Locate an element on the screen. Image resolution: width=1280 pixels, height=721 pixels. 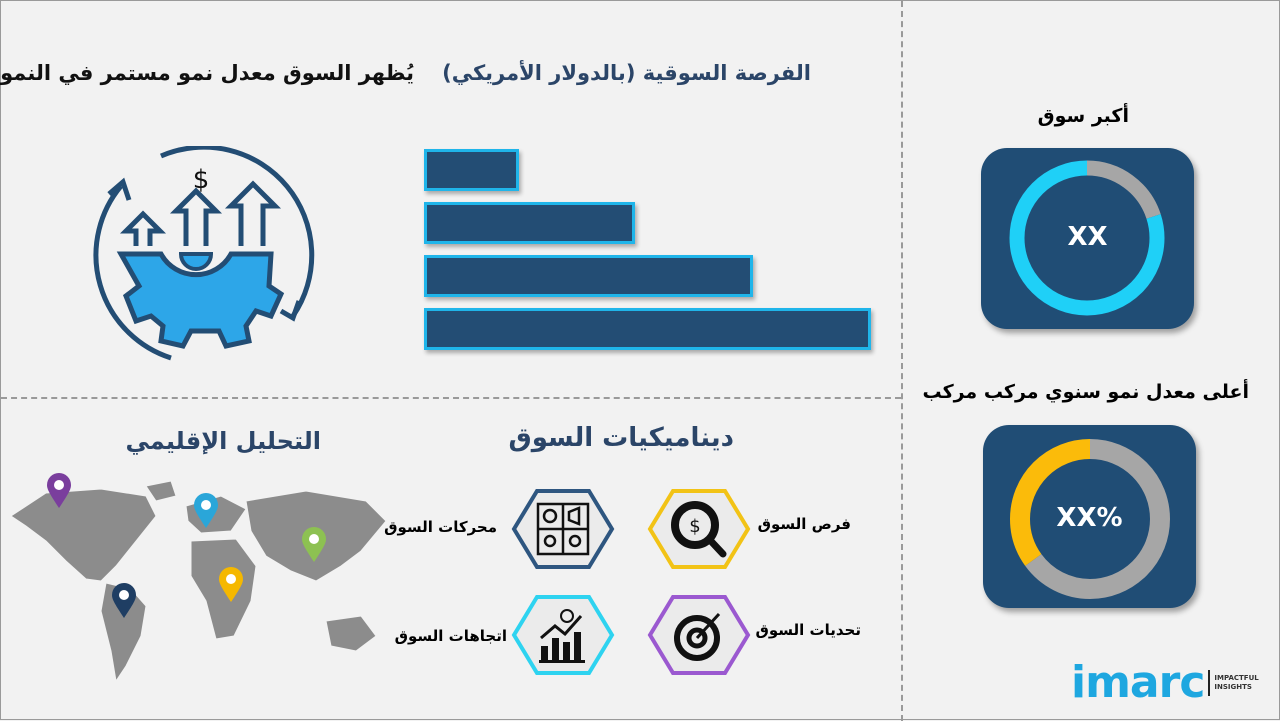
largest-market-value: XX is located at coordinates (1087, 237).